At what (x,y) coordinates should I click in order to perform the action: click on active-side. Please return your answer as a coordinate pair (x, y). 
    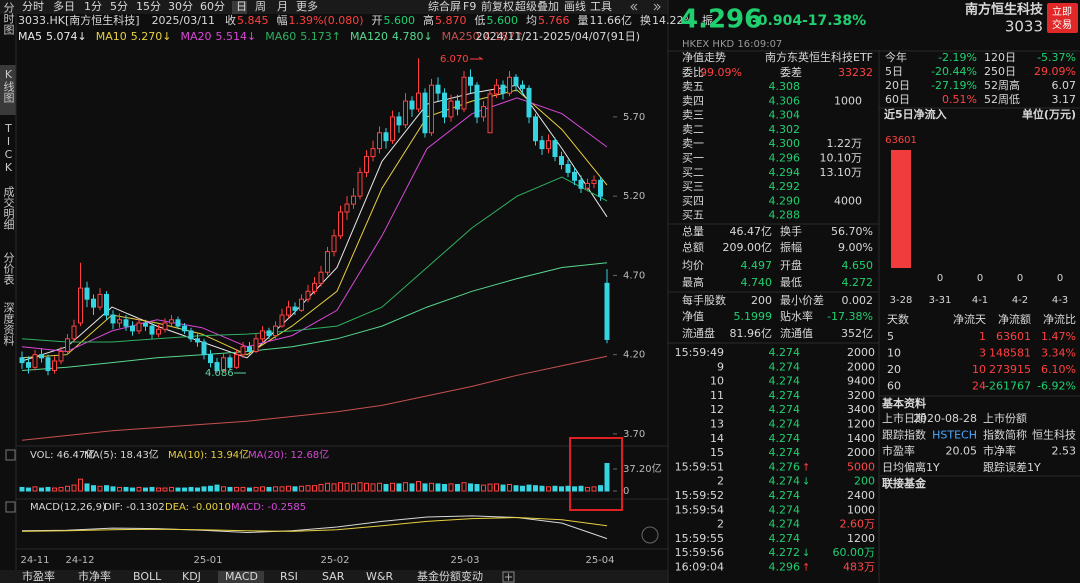
    Looking at the image, I should click on (8, 90).